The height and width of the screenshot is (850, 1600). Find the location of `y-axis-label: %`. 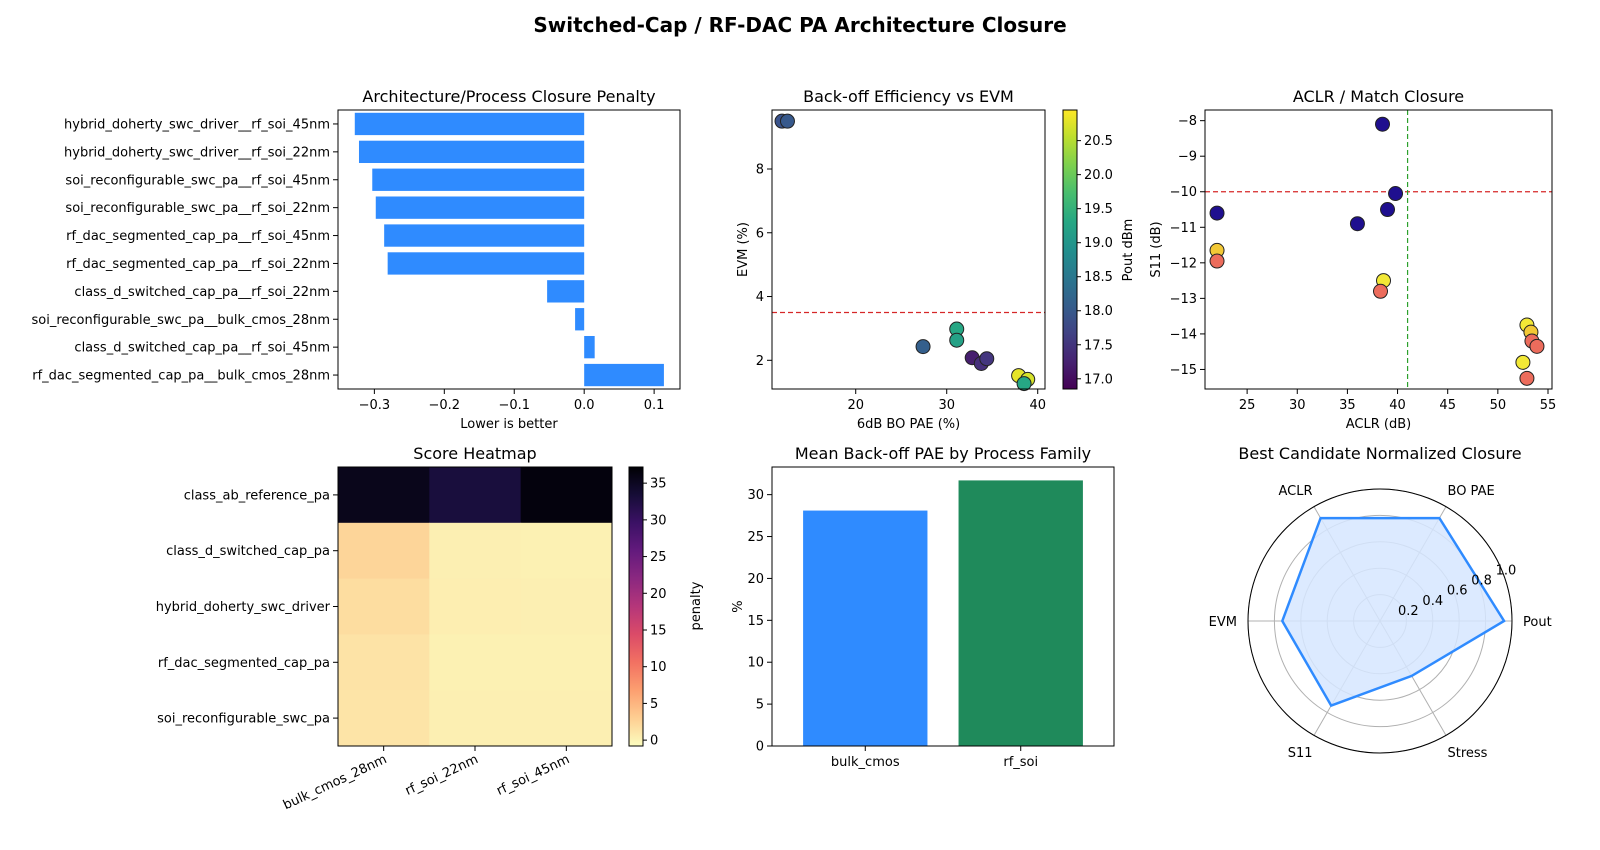

y-axis-label: % is located at coordinates (738, 606).